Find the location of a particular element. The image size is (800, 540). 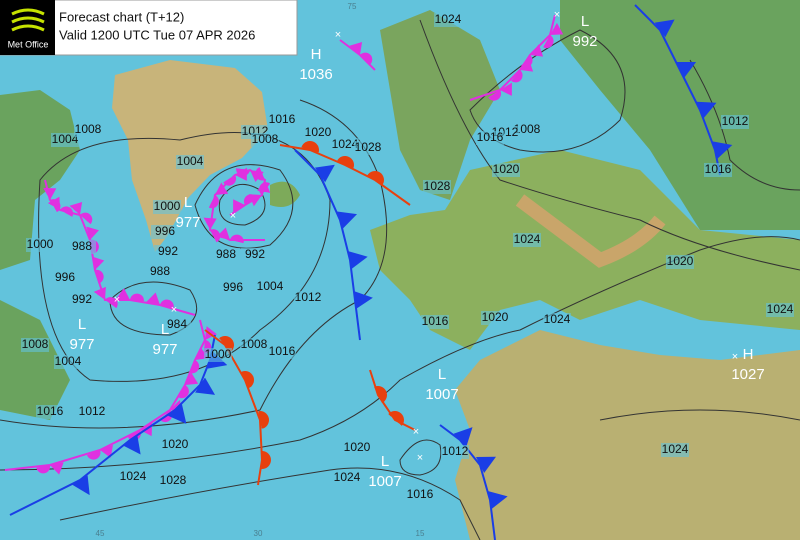

isobar-label: 1012 is located at coordinates (92, 411).